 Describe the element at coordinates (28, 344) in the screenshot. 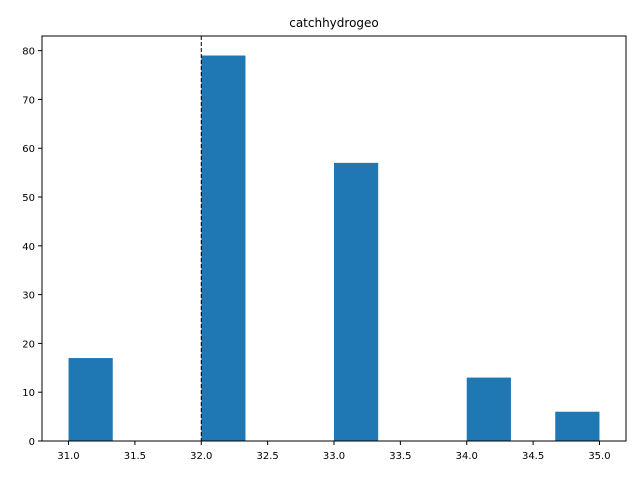

I see `y-tick-label: 20` at that location.